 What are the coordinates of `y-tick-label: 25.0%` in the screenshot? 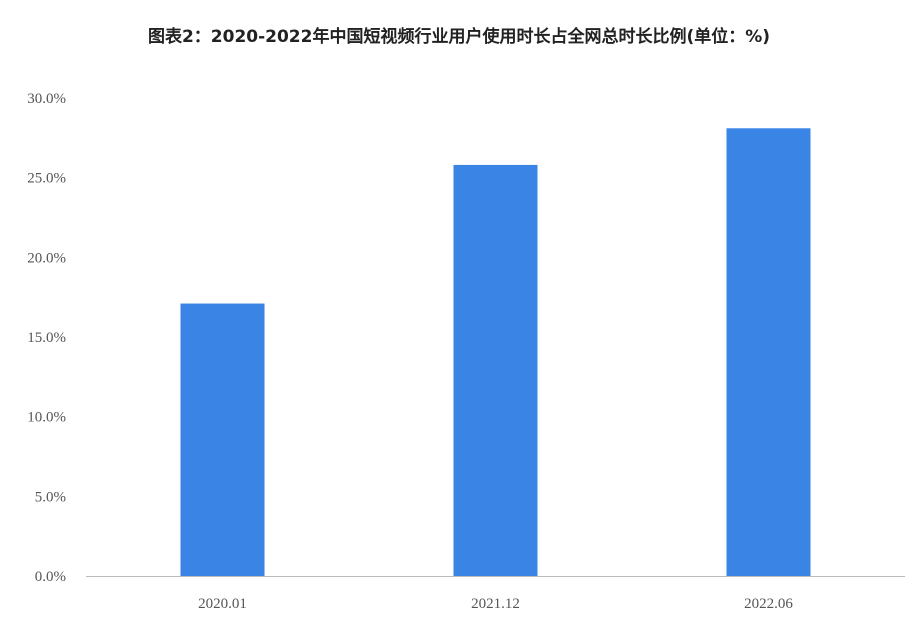 It's located at (46, 179).